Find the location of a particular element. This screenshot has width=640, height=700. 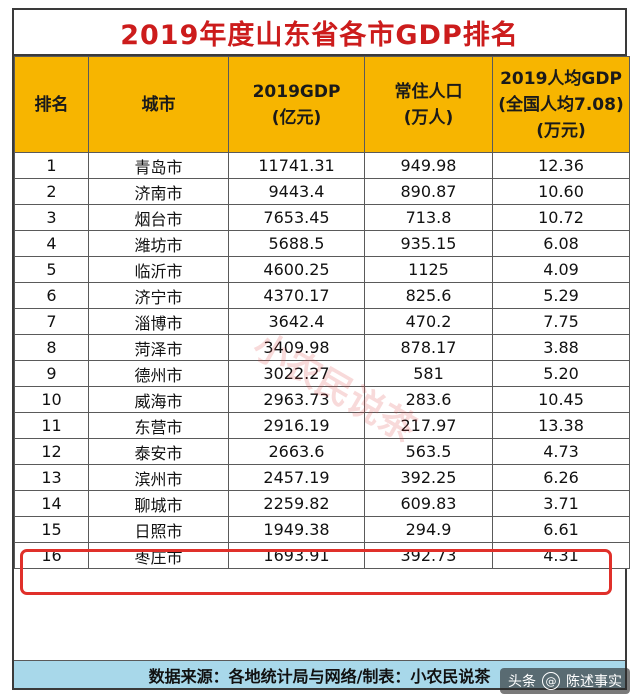

cell-gdp: 5688.5 is located at coordinates (296, 243).